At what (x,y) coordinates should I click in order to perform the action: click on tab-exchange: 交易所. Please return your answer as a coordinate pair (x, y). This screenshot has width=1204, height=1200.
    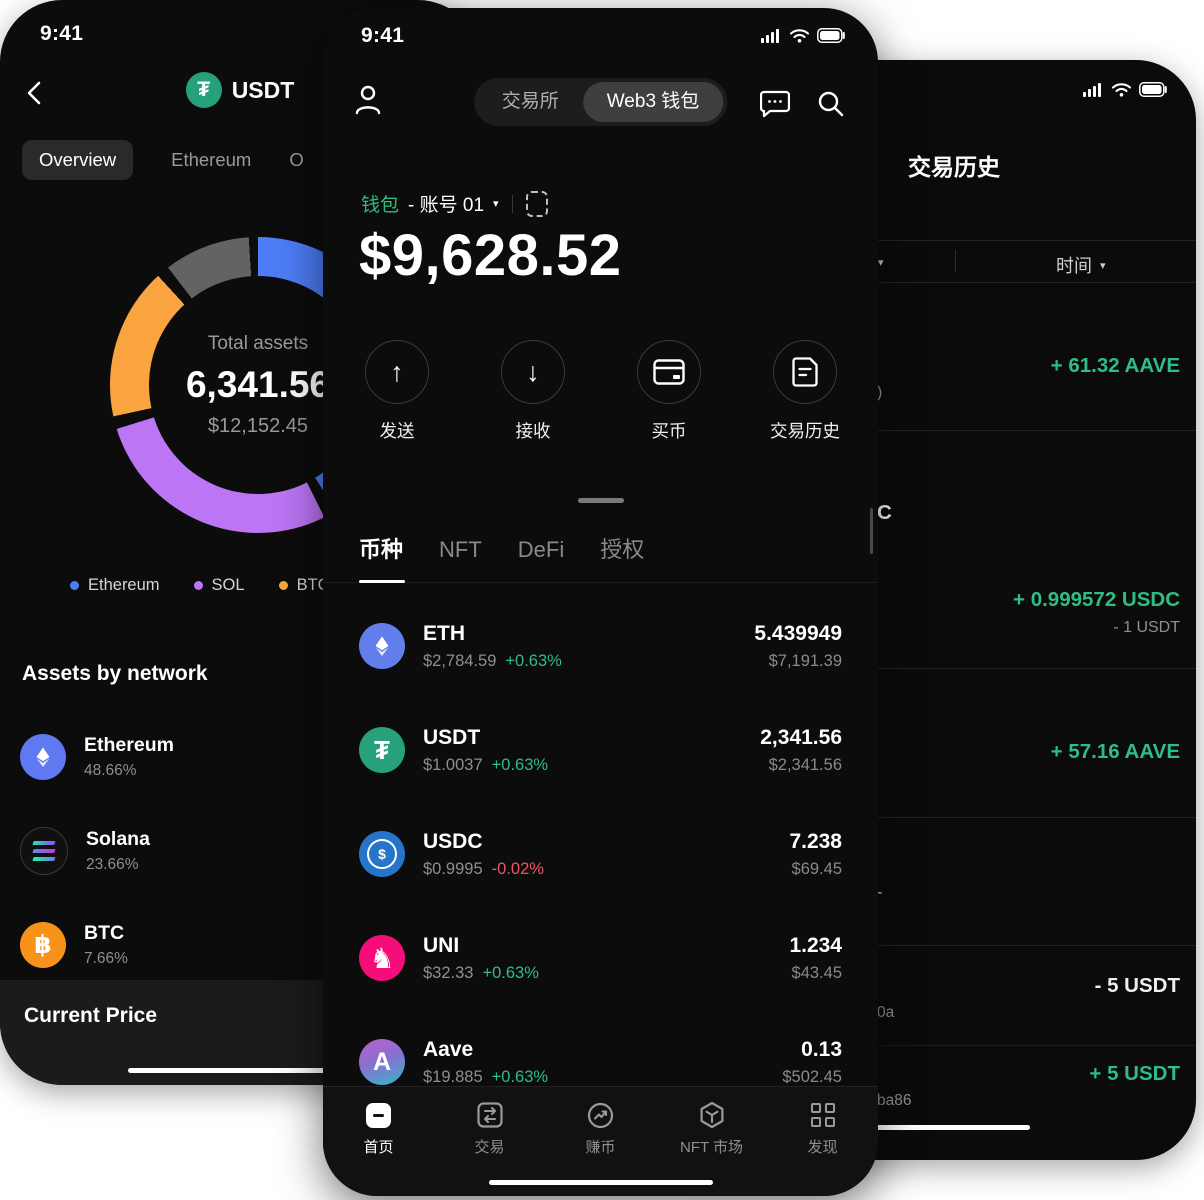
    Looking at the image, I should click on (530, 101).